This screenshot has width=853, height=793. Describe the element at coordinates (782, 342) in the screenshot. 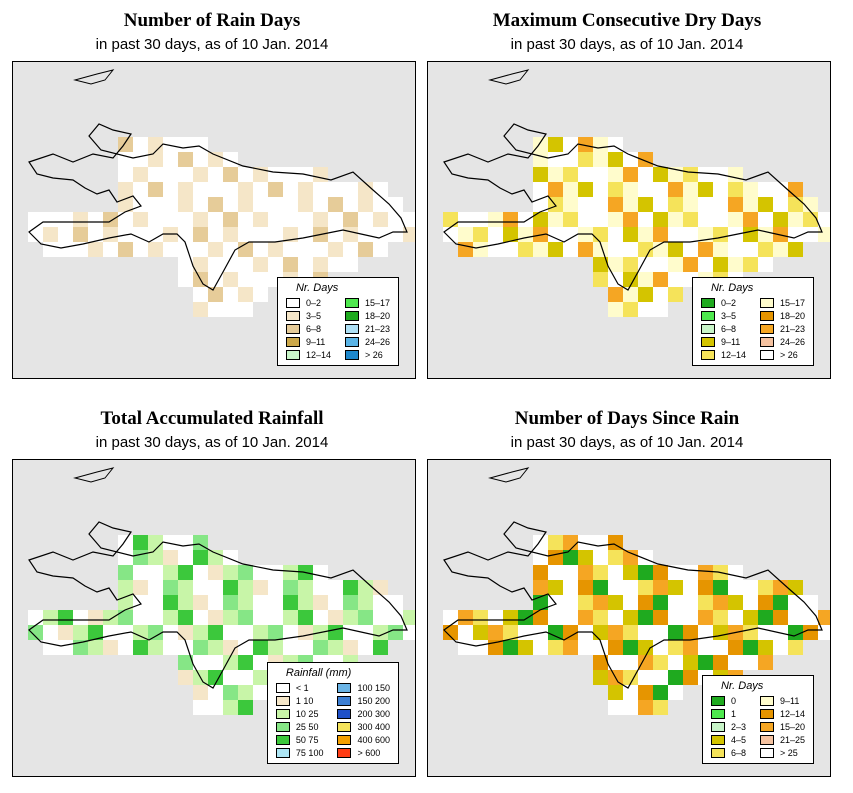

I see `legend-item: 24–26` at that location.